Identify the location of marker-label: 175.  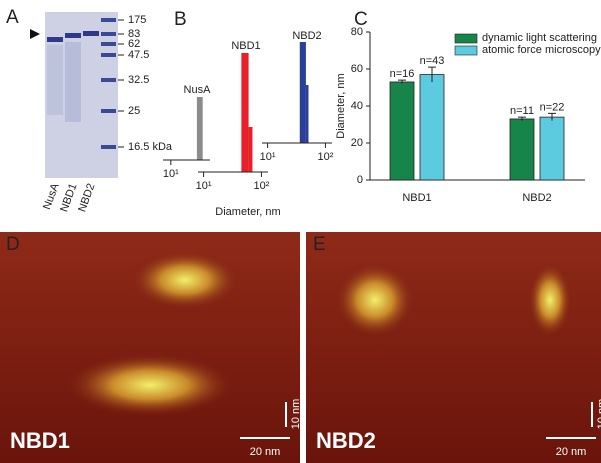
(137, 20).